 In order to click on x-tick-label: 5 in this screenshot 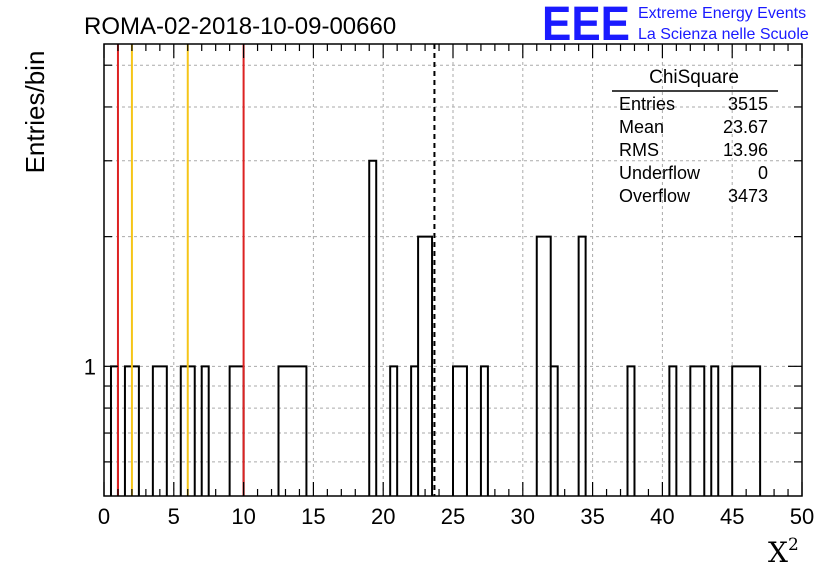, I will do `click(174, 516)`.